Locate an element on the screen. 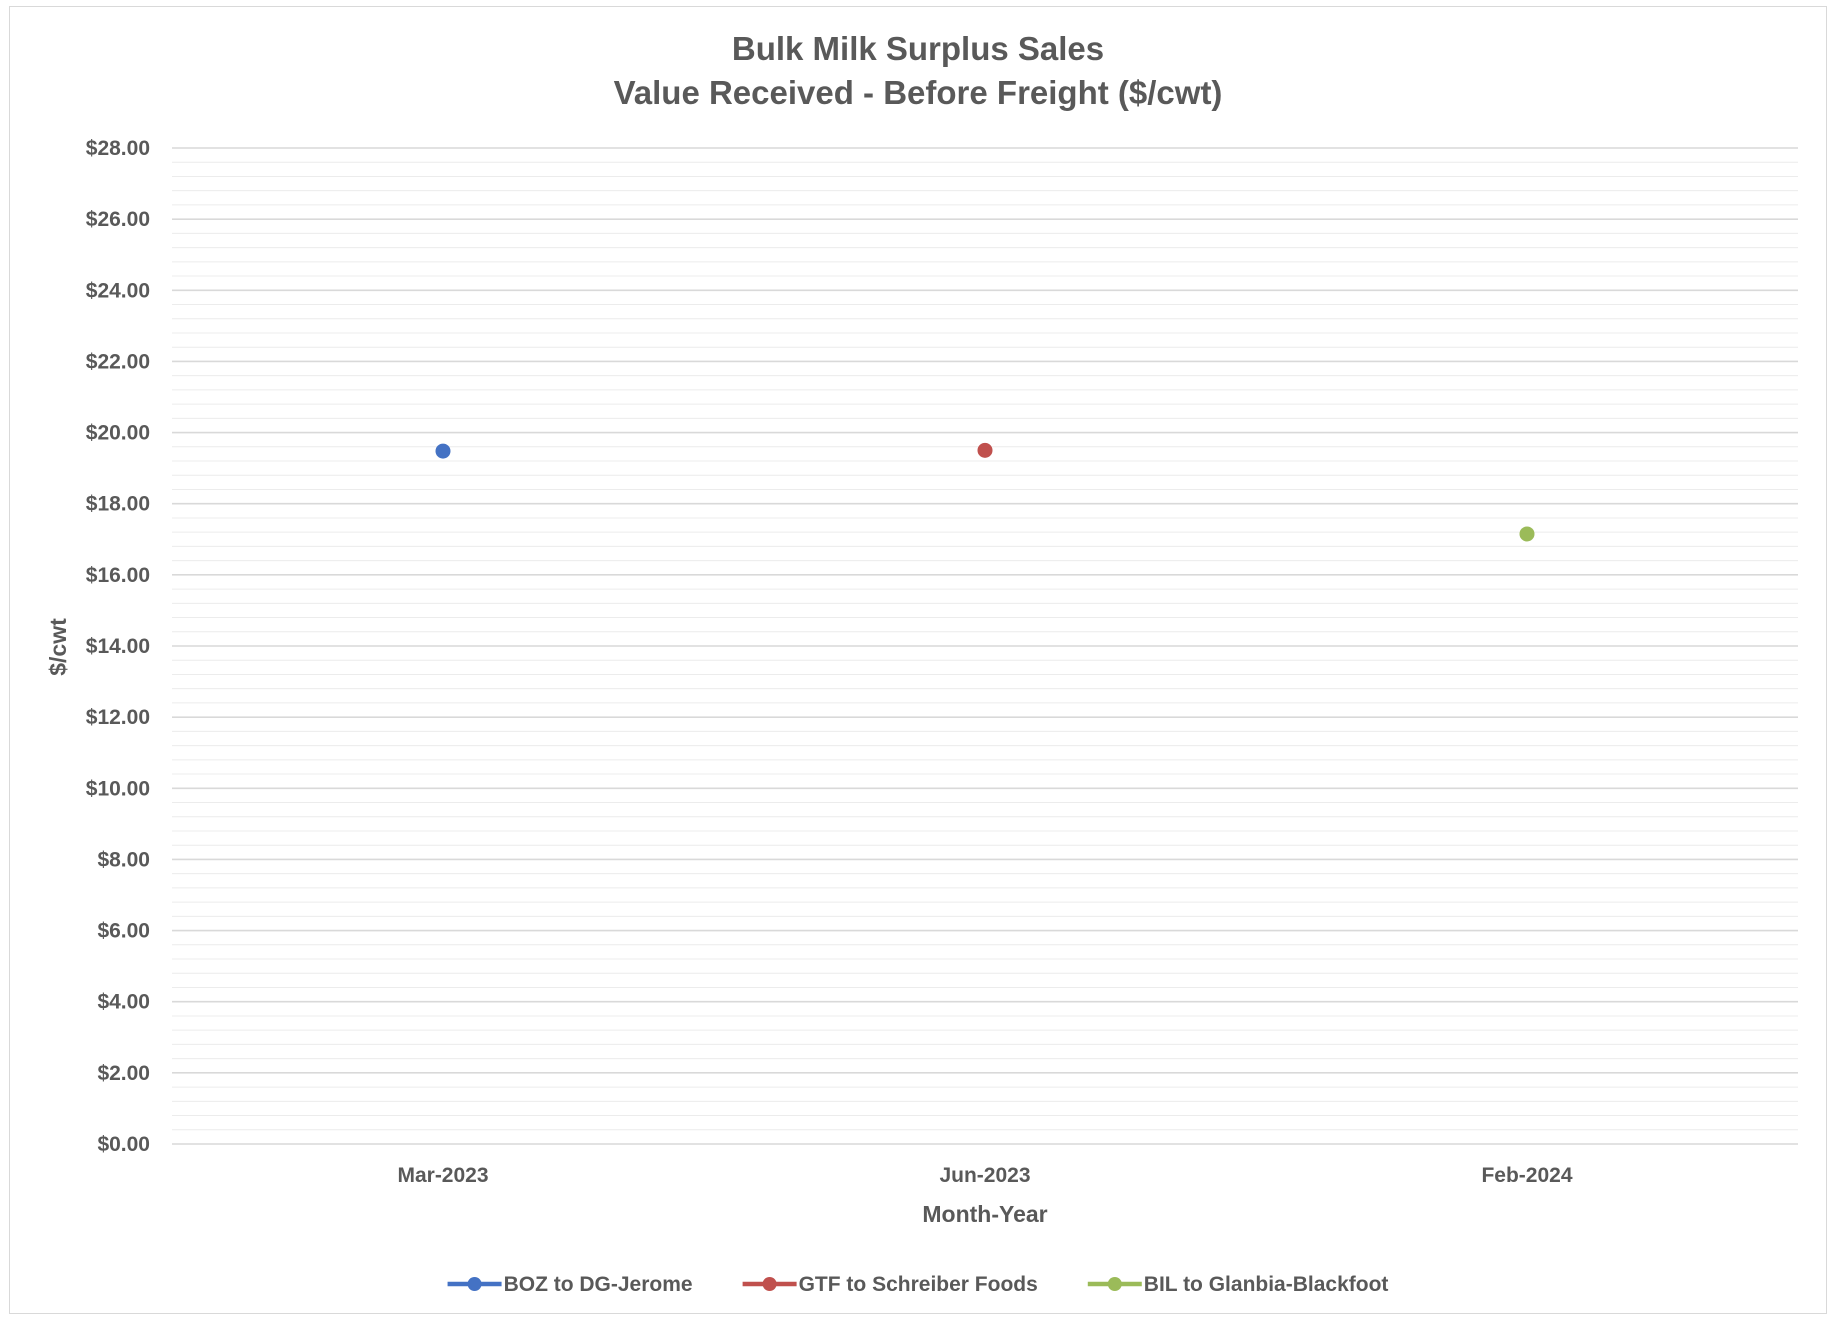  x-tick-label: Mar-2023 is located at coordinates (442, 1175).